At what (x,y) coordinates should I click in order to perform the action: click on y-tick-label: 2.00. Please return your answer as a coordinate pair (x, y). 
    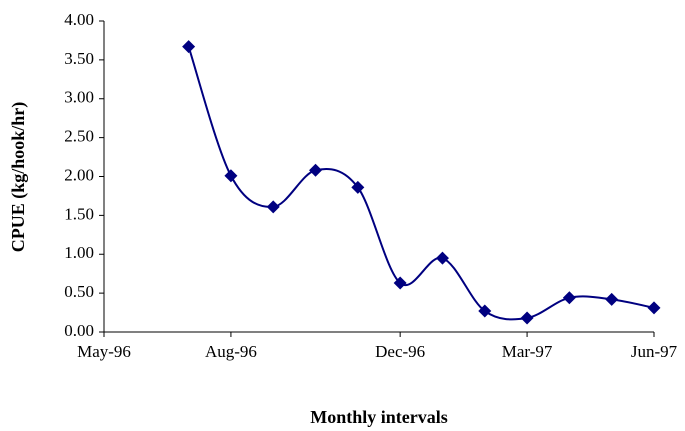
    Looking at the image, I should click on (79, 174).